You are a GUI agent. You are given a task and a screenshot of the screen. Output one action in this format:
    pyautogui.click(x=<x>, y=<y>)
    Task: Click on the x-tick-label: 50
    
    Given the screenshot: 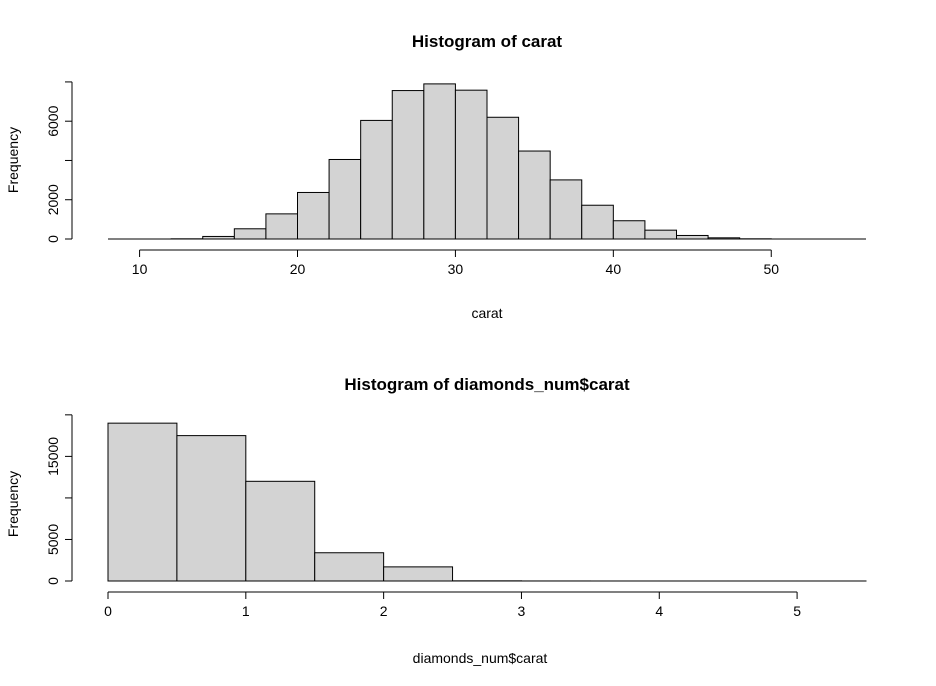 What is the action you would take?
    pyautogui.click(x=771, y=269)
    